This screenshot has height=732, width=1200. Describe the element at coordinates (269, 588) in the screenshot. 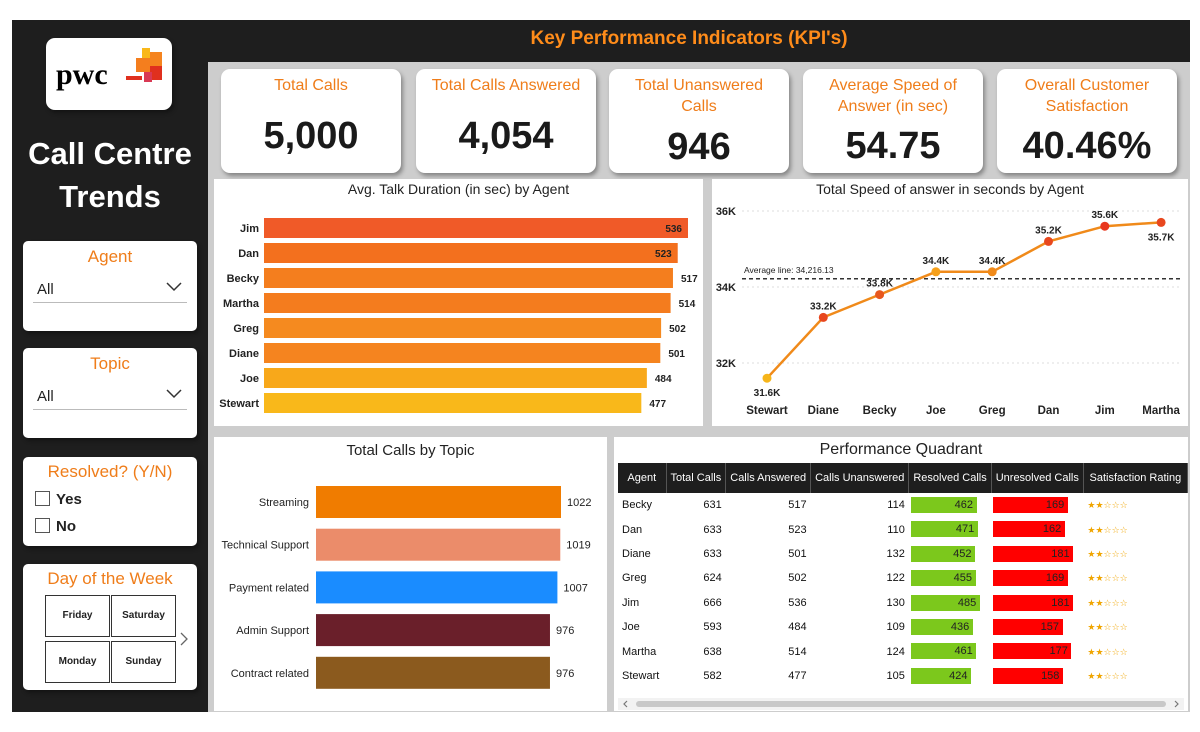

I see `bar-category-label: Payment related` at that location.